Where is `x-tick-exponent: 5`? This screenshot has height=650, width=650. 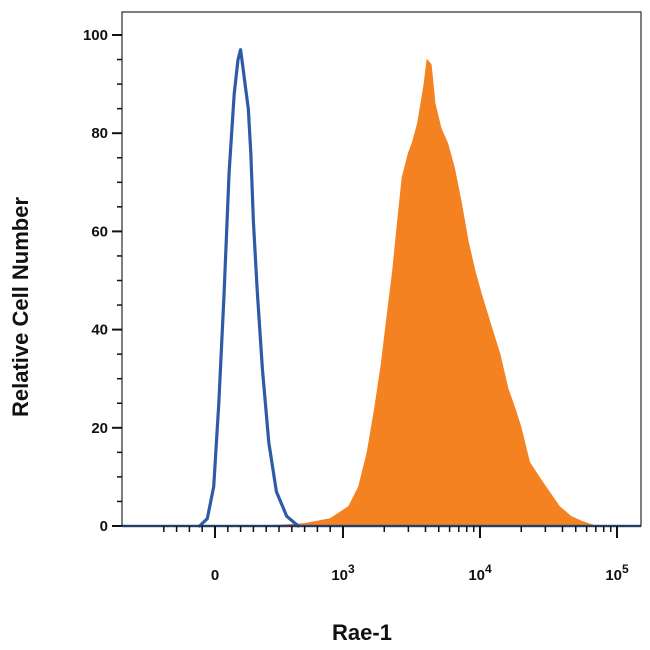 x-tick-exponent: 5 is located at coordinates (625, 569).